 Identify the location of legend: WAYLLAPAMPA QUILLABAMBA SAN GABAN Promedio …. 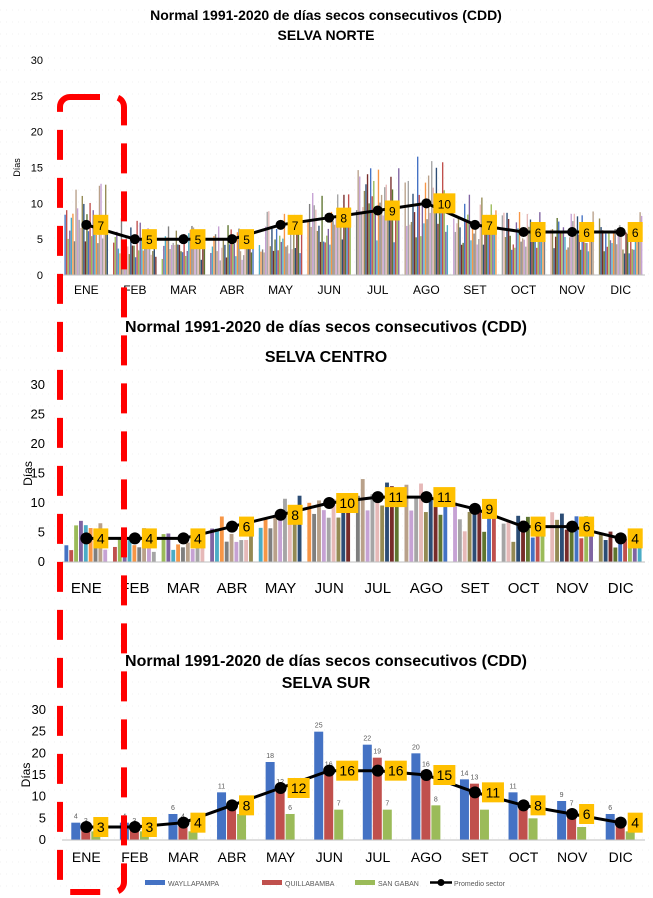
(325, 883).